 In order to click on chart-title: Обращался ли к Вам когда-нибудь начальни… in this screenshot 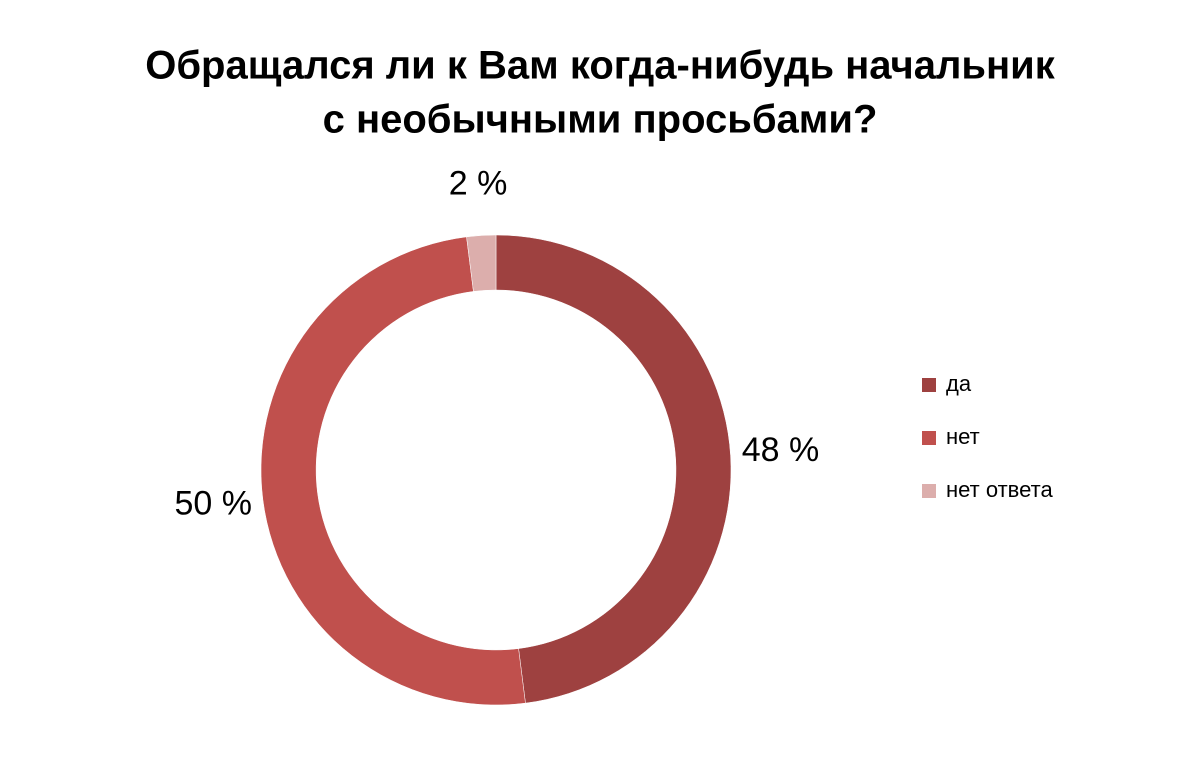, I will do `click(600, 66)`.